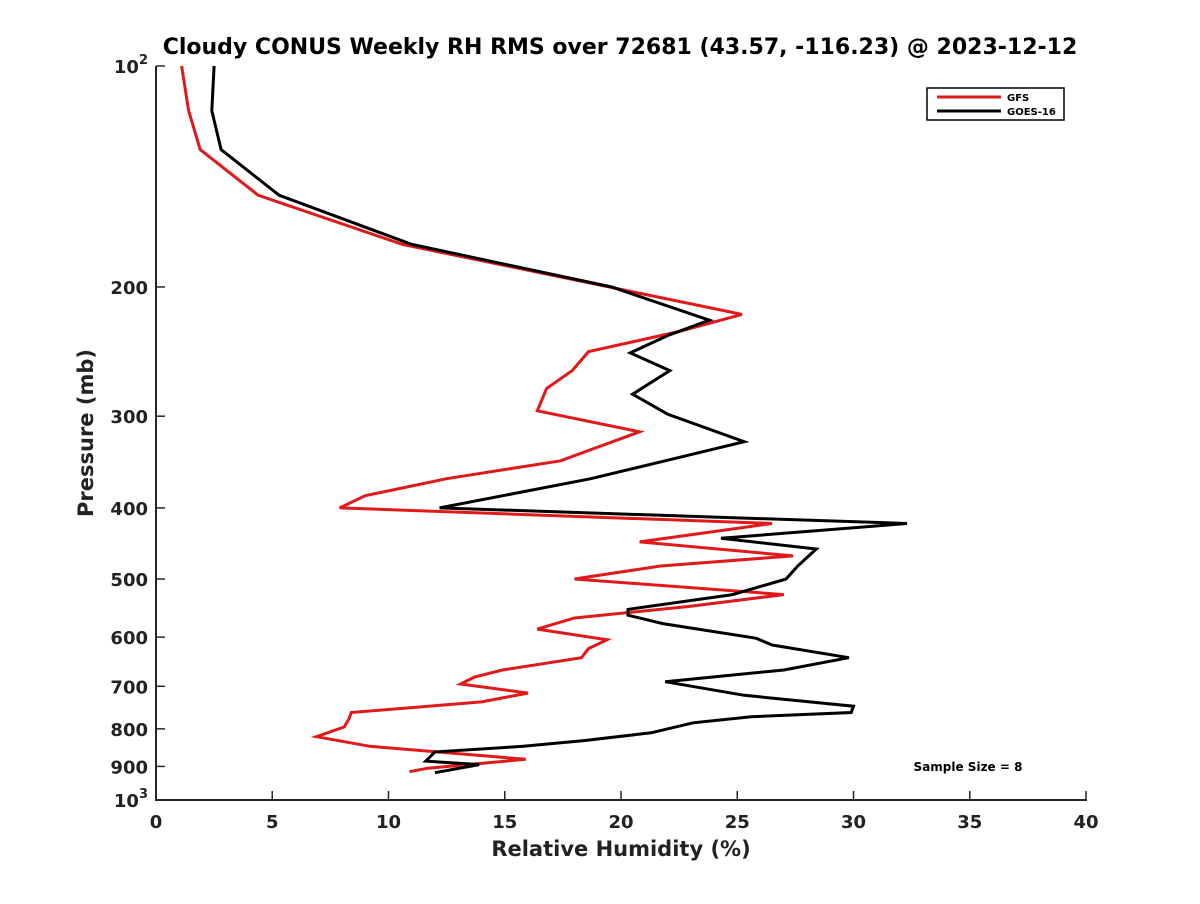 This screenshot has width=1200, height=904. What do you see at coordinates (129, 638) in the screenshot?
I see `y-tick-label: 600` at bounding box center [129, 638].